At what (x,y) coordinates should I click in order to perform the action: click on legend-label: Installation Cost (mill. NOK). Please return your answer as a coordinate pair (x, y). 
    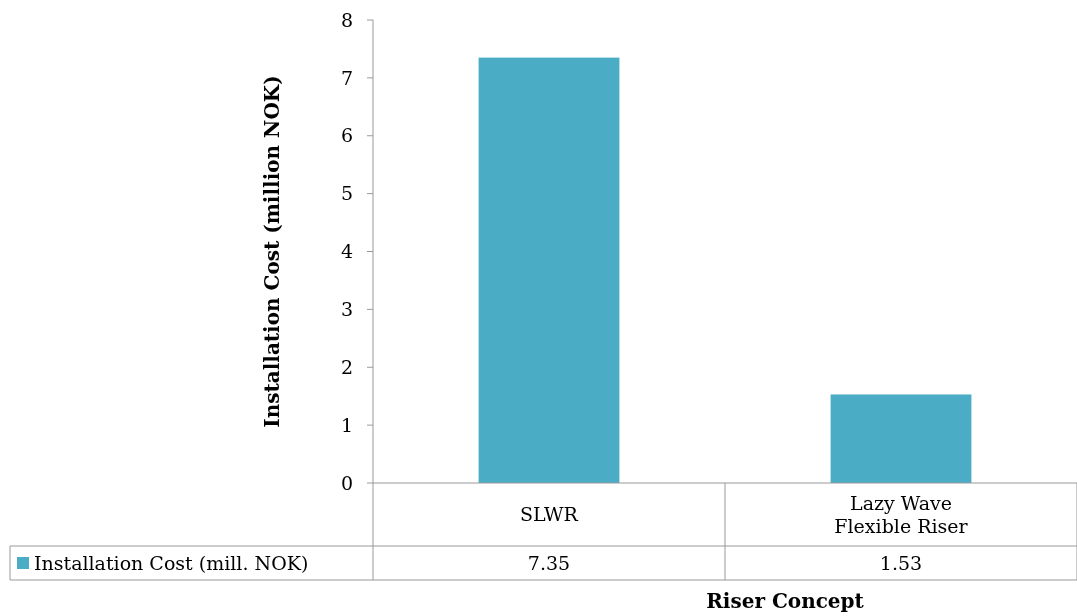
    Looking at the image, I should click on (171, 562).